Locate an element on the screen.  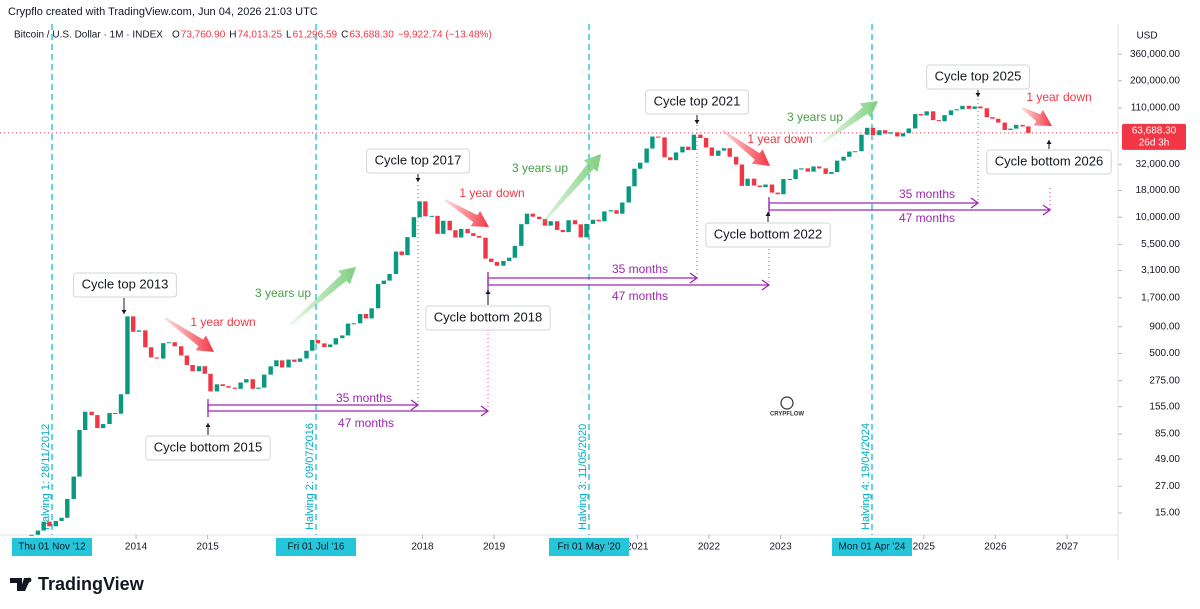
x-tick-label: 2019 is located at coordinates (494, 547).